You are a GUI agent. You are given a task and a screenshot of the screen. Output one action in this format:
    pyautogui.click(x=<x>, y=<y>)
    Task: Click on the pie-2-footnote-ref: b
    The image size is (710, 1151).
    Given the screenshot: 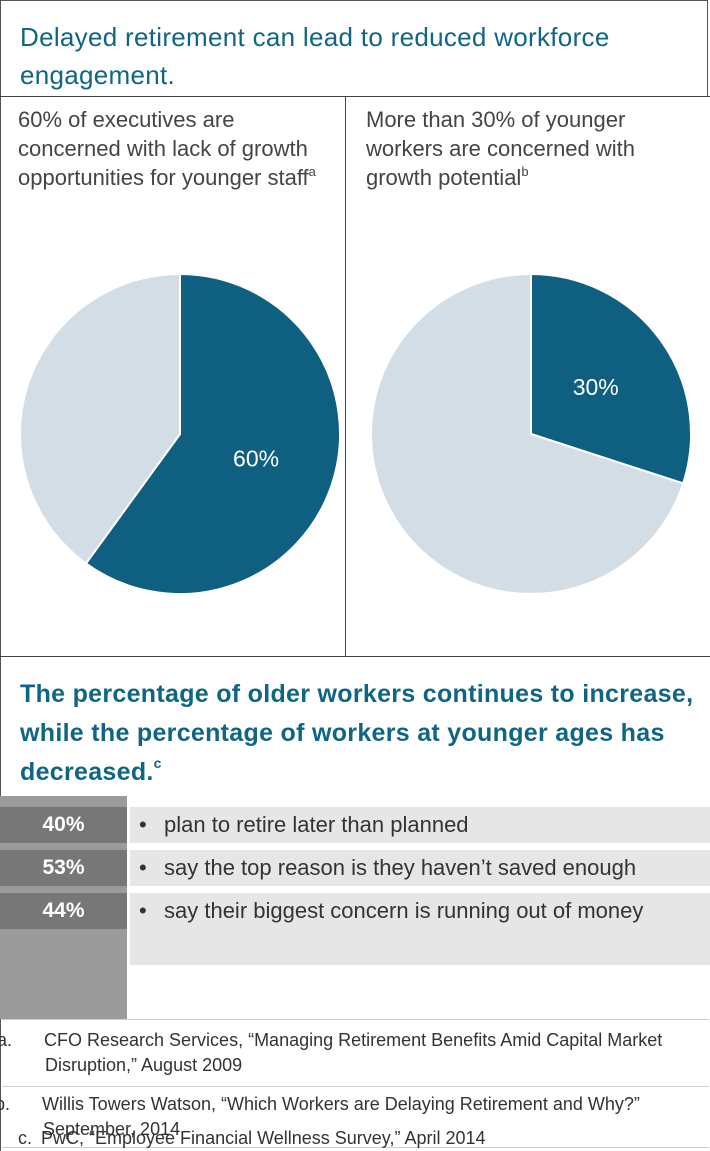 What is the action you would take?
    pyautogui.click(x=525, y=171)
    